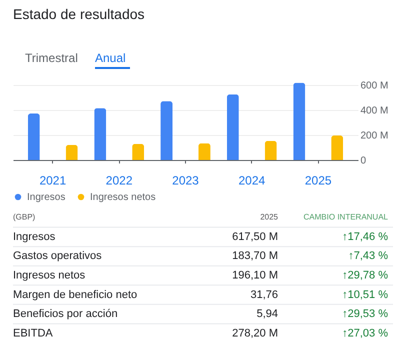  Describe the element at coordinates (267, 314) in the screenshot. I see `text: 5,94` at that location.